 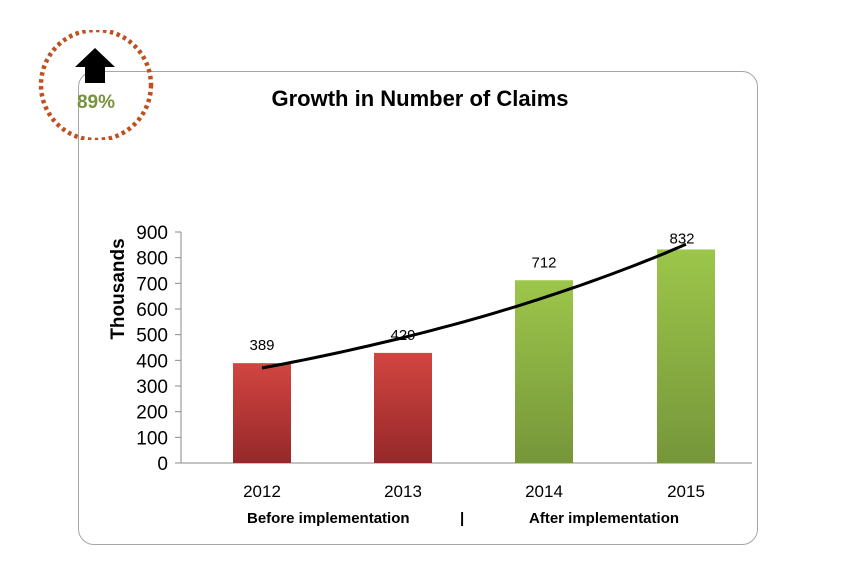 What do you see at coordinates (152, 259) in the screenshot?
I see `y-tick-label: 800` at bounding box center [152, 259].